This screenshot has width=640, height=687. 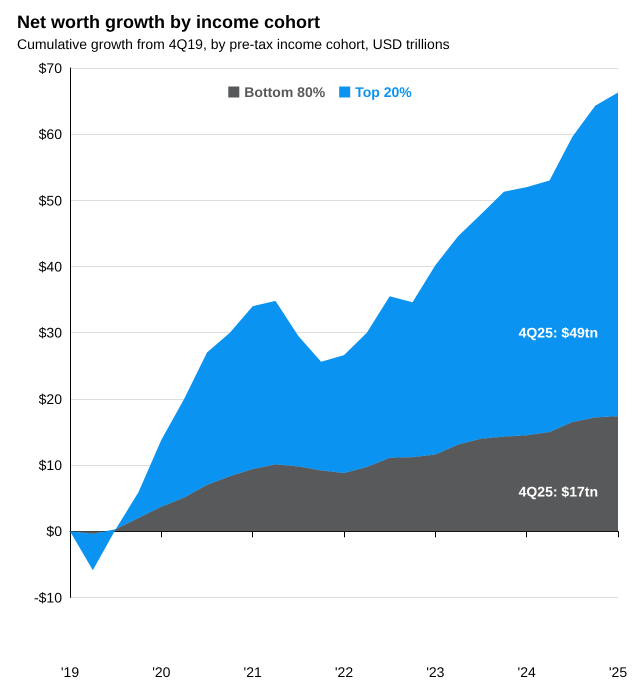 I want to click on x-tick-label: '24, so click(x=527, y=672).